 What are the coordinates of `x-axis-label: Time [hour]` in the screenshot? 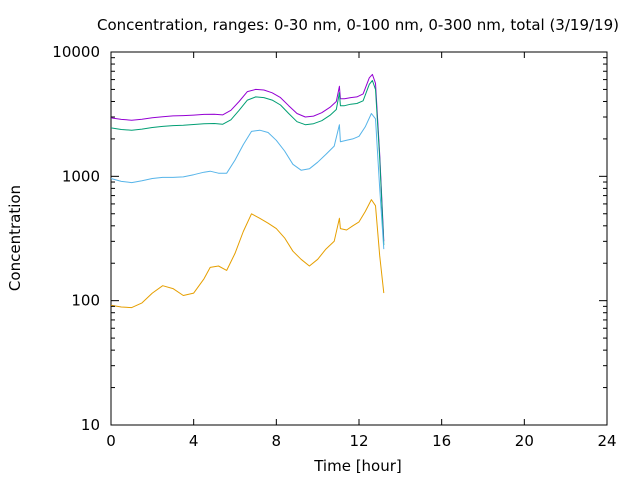 It's located at (357, 466).